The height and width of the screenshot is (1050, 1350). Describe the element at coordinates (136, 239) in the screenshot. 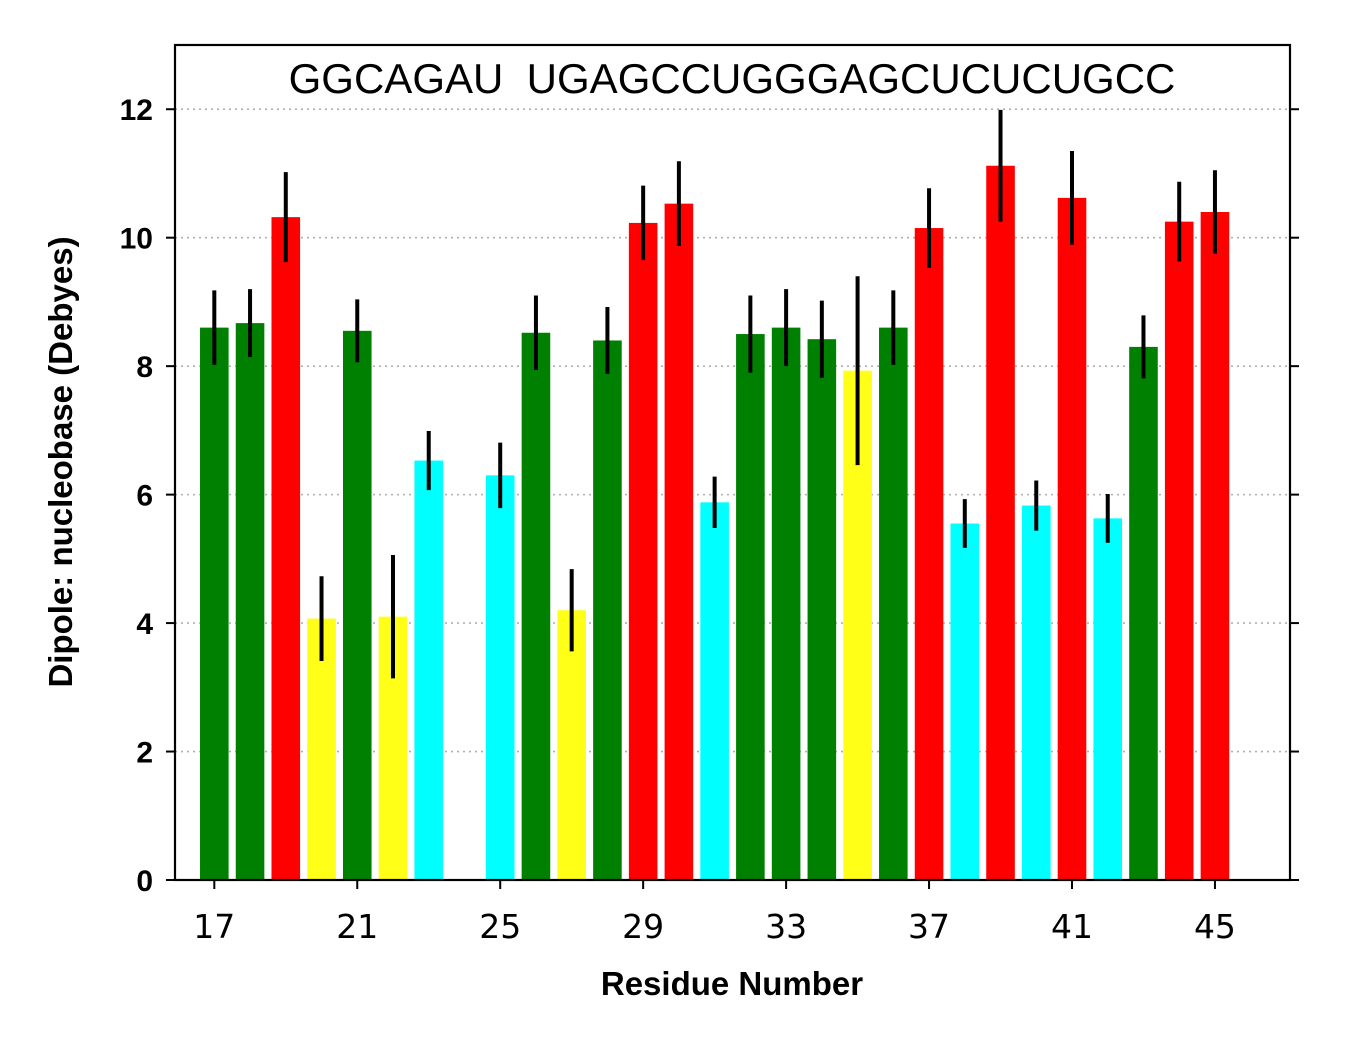

I see `y-tick-label: 10` at that location.